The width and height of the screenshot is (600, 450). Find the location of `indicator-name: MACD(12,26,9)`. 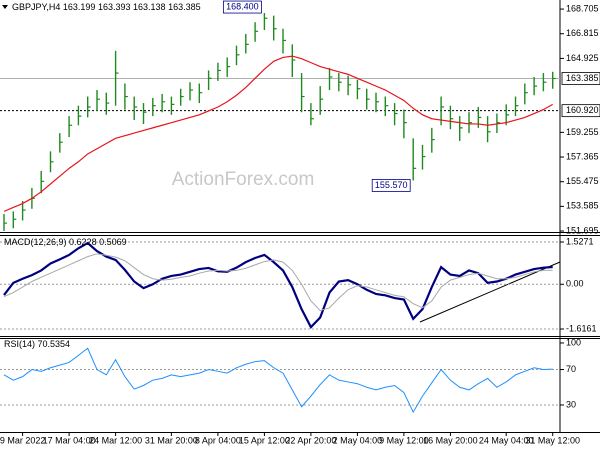

indicator-name: MACD(12,26,9) is located at coordinates (35, 242).